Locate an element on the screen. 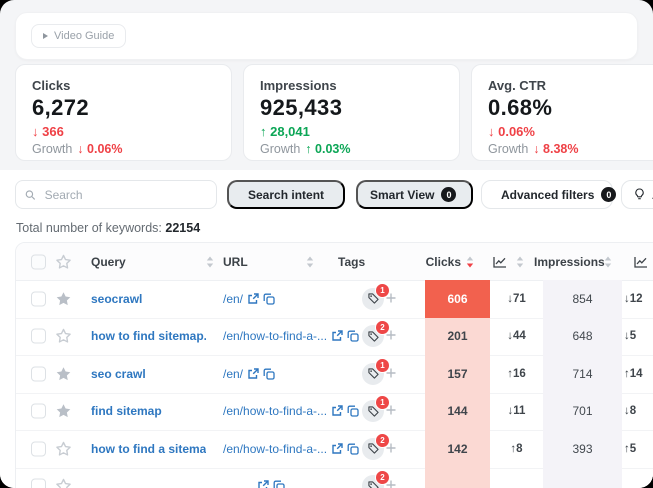 The height and width of the screenshot is (488, 653). growth-value: ↓ 0.06% is located at coordinates (100, 149).